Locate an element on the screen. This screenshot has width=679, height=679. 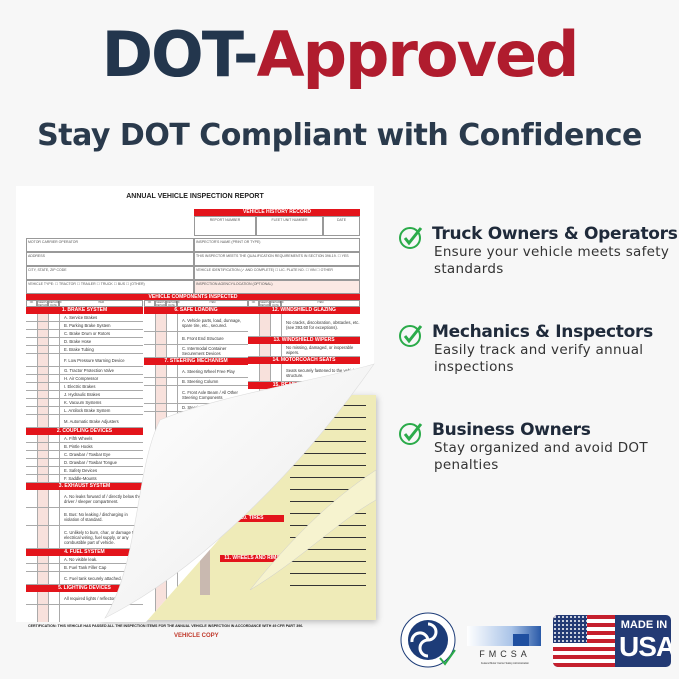
inspection-item: E. Safety Devices is located at coordinates (84, 471).